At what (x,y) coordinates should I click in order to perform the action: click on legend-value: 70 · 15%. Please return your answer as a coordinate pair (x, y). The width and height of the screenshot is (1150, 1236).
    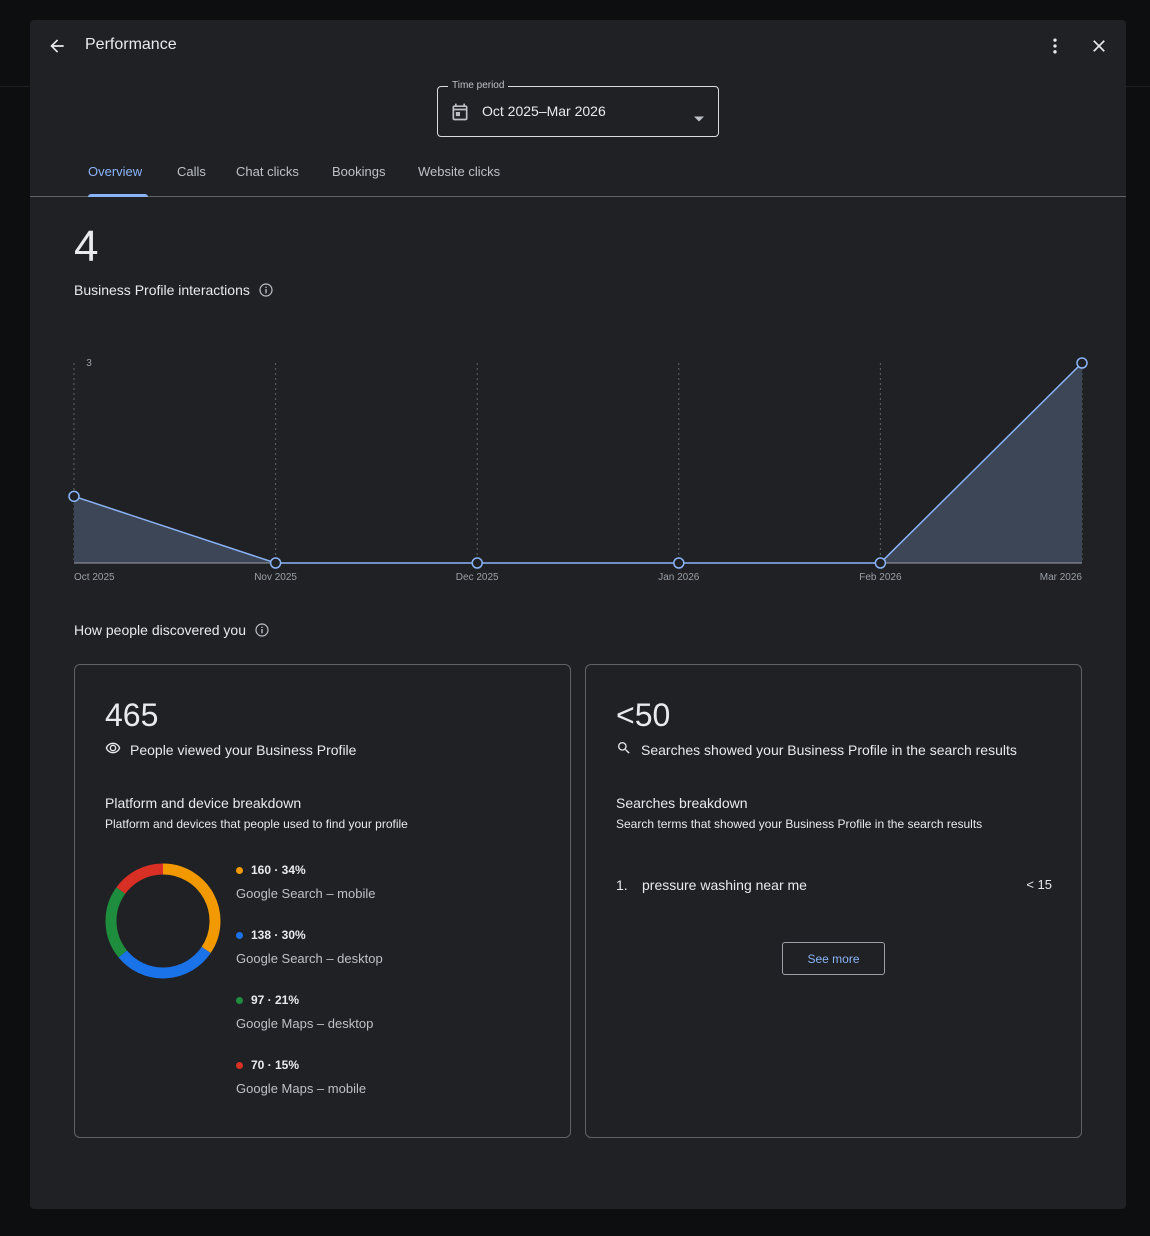
    Looking at the image, I should click on (275, 1065).